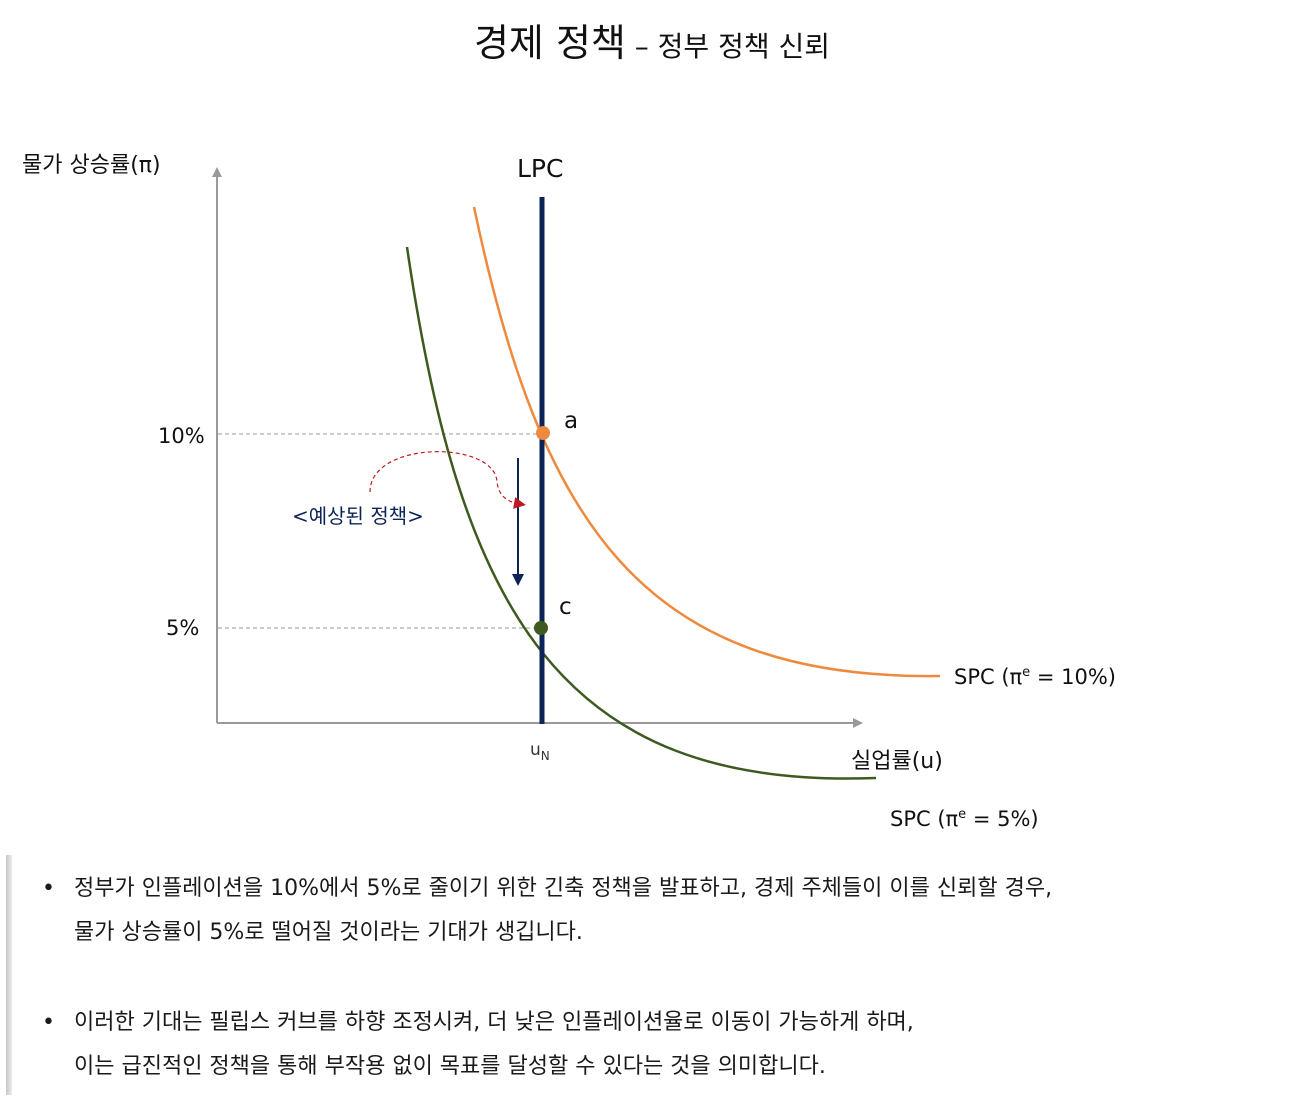  I want to click on spc-low-superscript: e, so click(962, 814).